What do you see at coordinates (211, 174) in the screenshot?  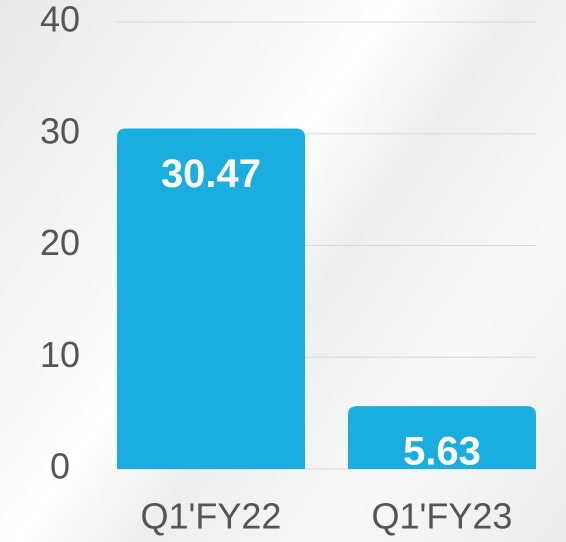 I see `value-label: 30.47` at bounding box center [211, 174].